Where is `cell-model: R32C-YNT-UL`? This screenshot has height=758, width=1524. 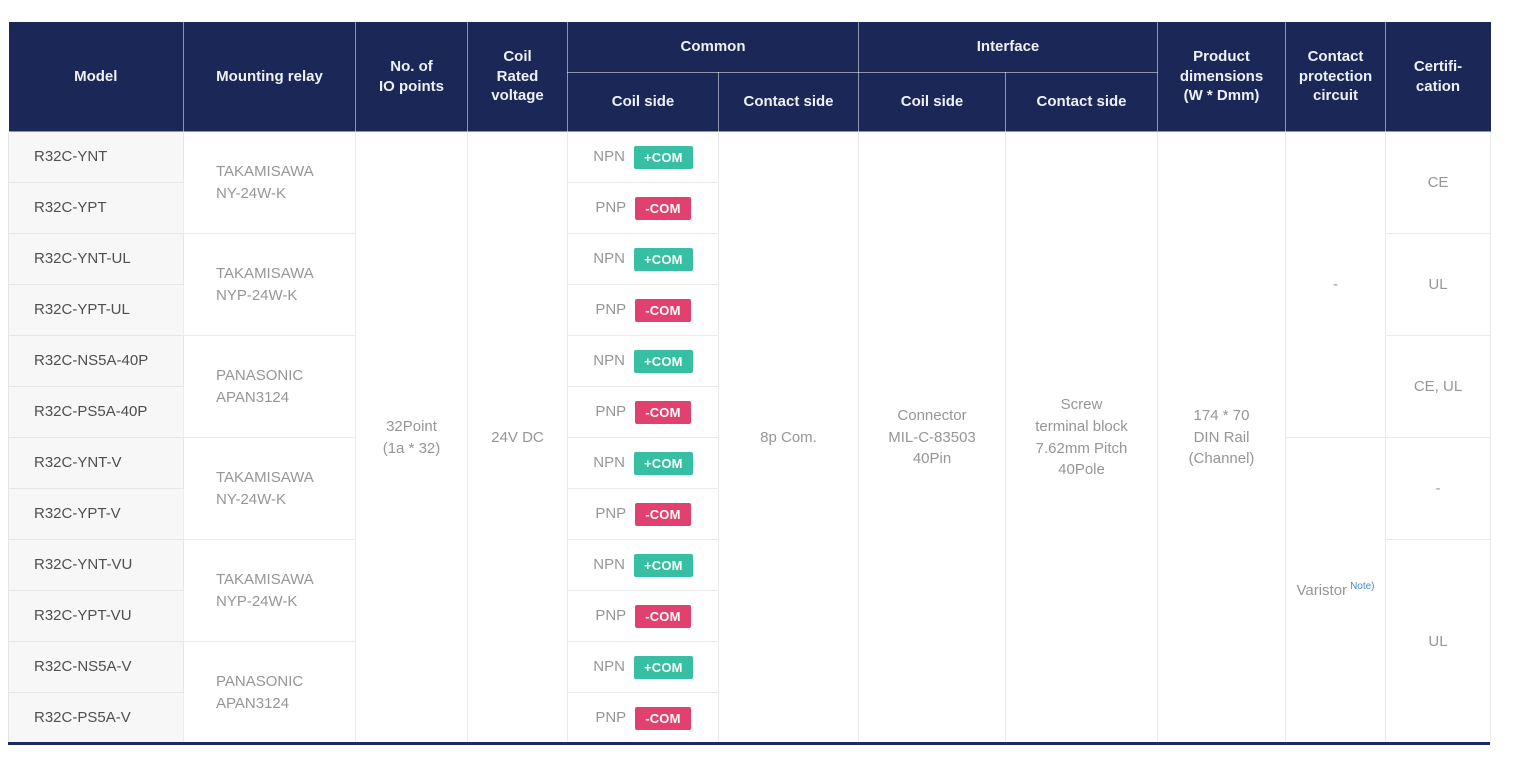 cell-model: R32C-YNT-UL is located at coordinates (96, 259).